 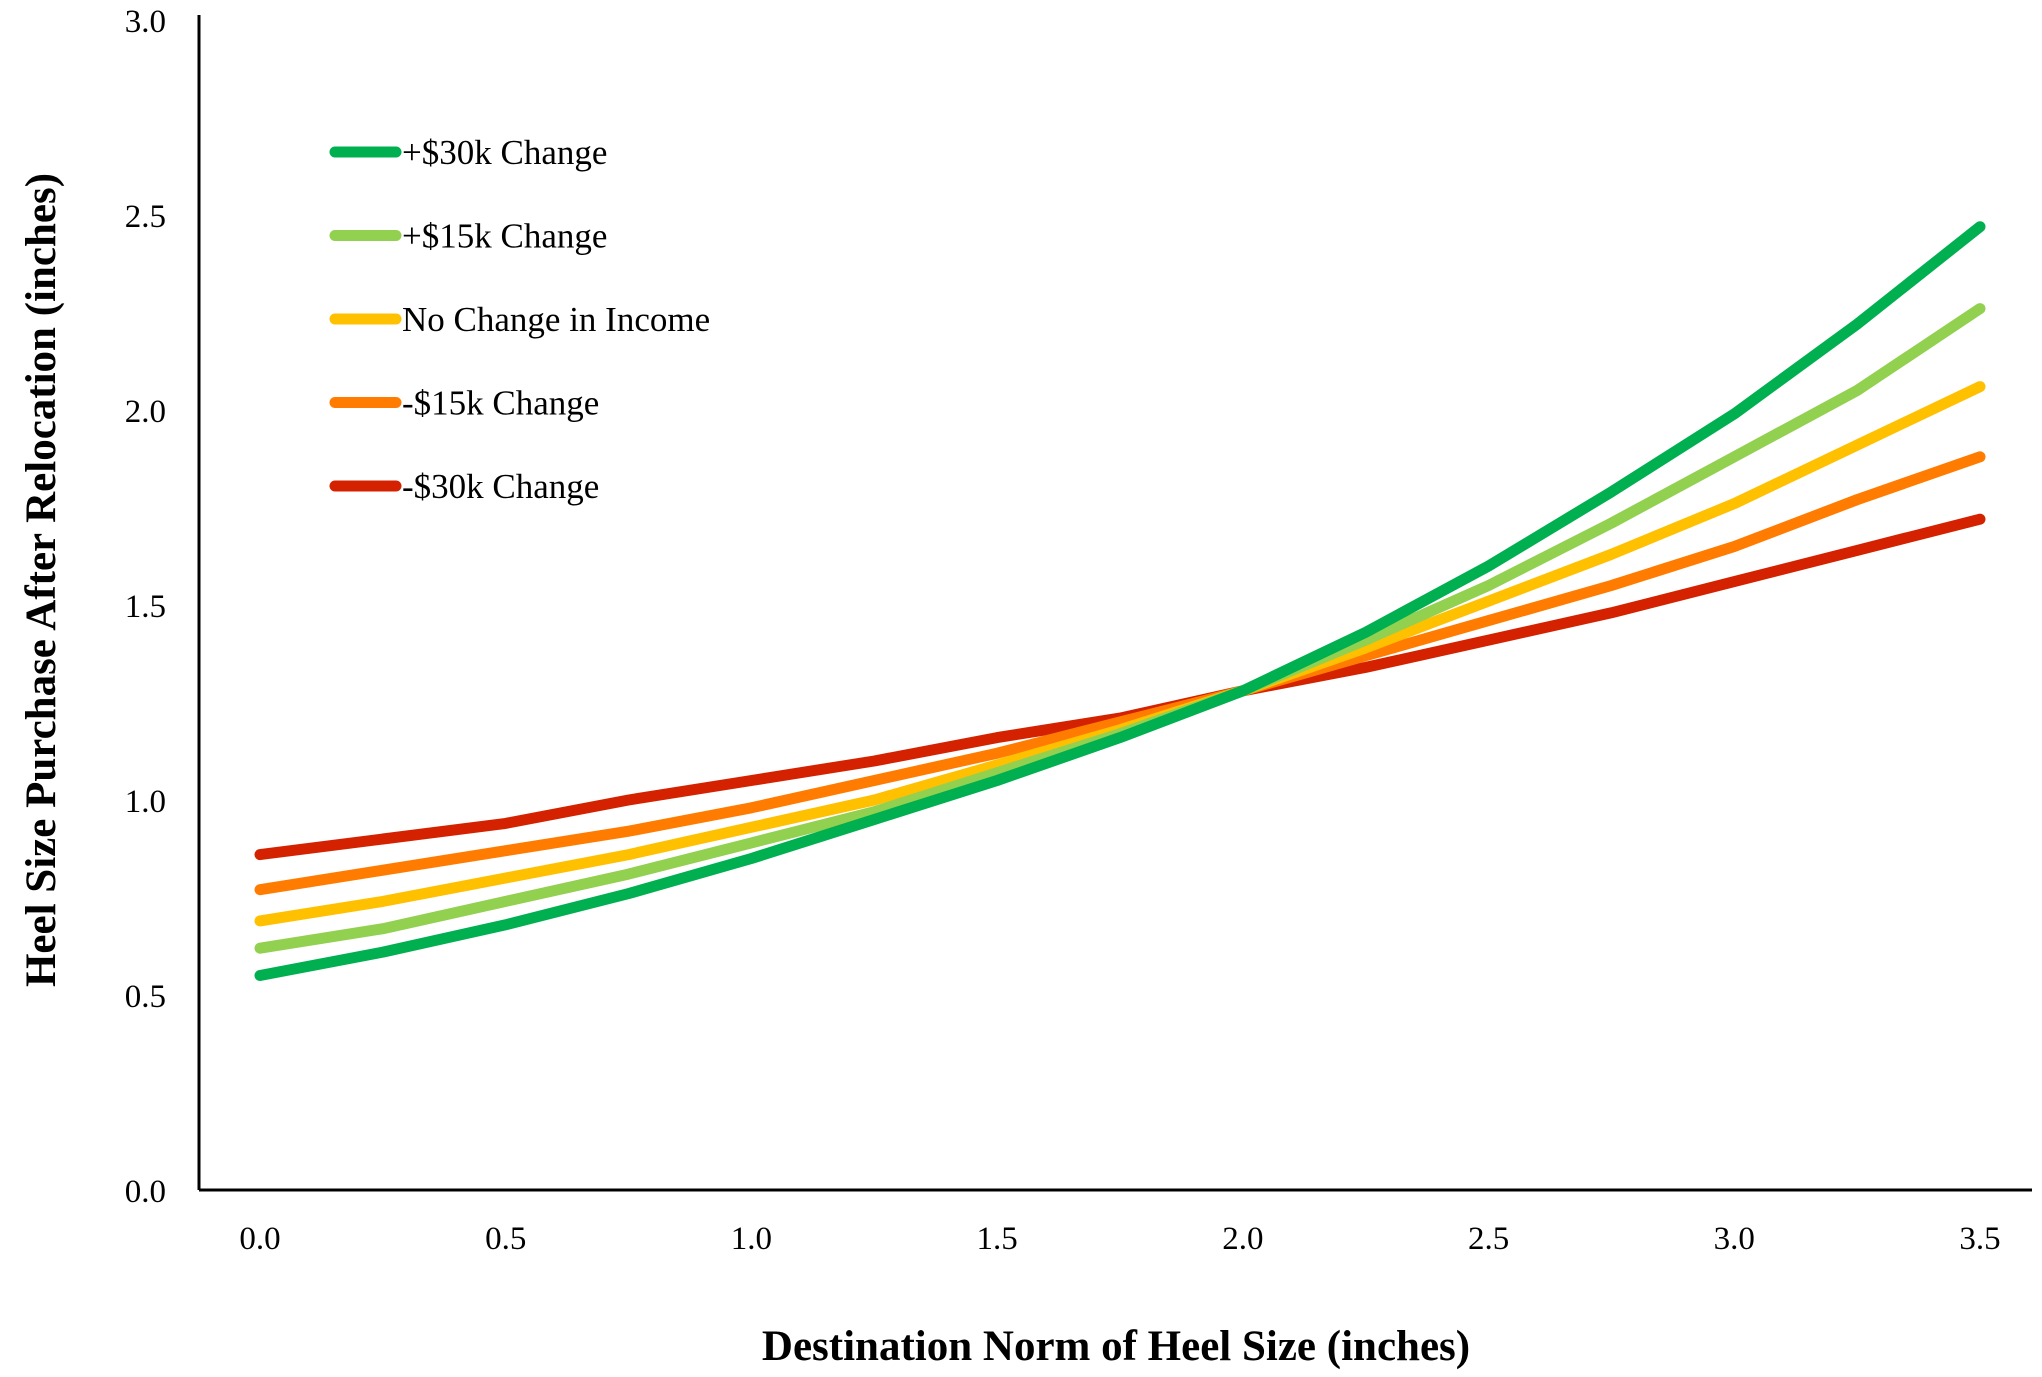 What do you see at coordinates (500, 403) in the screenshot?
I see `legend-label: -$15k Change` at bounding box center [500, 403].